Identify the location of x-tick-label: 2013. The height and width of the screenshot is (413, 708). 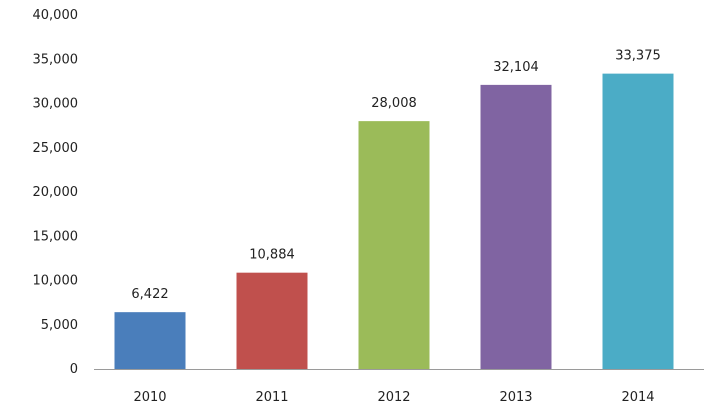
(515, 397).